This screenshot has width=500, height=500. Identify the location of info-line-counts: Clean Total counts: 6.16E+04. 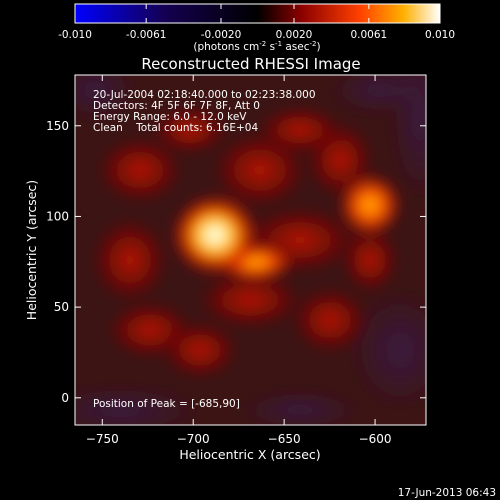
(175, 128).